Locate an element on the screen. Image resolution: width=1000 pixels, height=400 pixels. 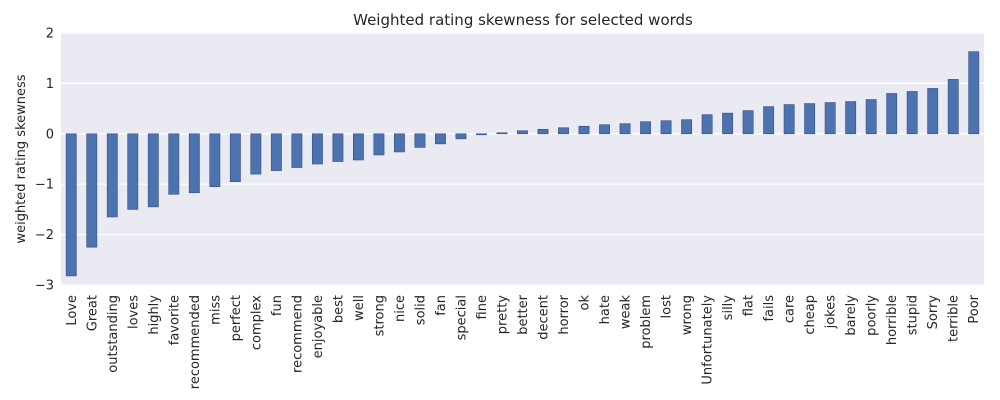
x-tick-label: care is located at coordinates (790, 309).